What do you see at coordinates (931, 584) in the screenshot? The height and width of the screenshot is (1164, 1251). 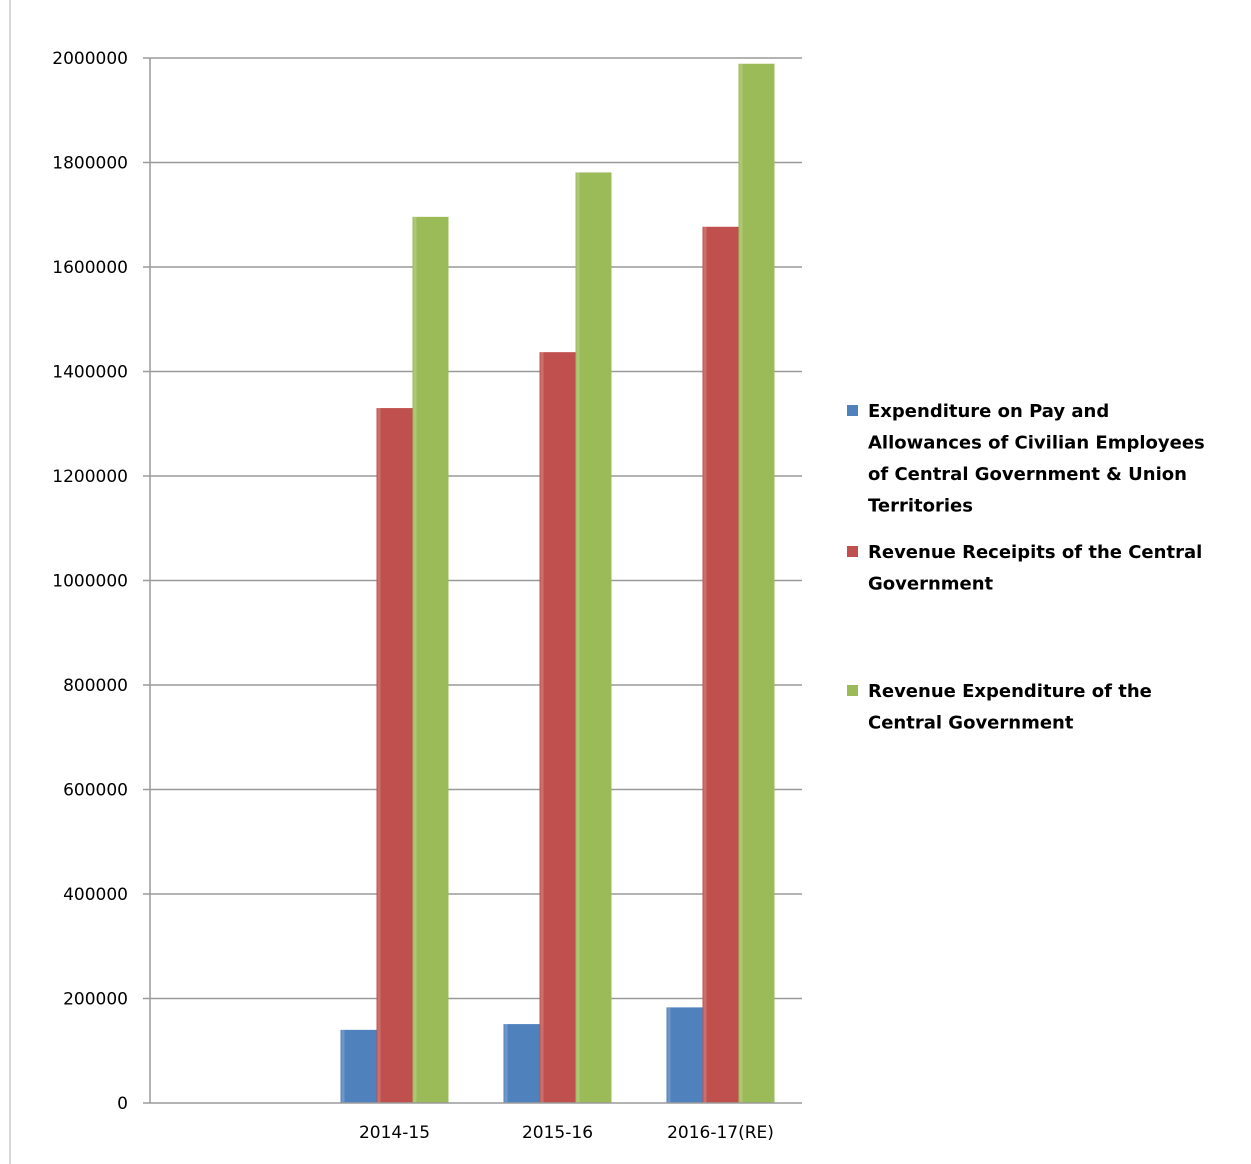 I see `legend-label: Government` at bounding box center [931, 584].